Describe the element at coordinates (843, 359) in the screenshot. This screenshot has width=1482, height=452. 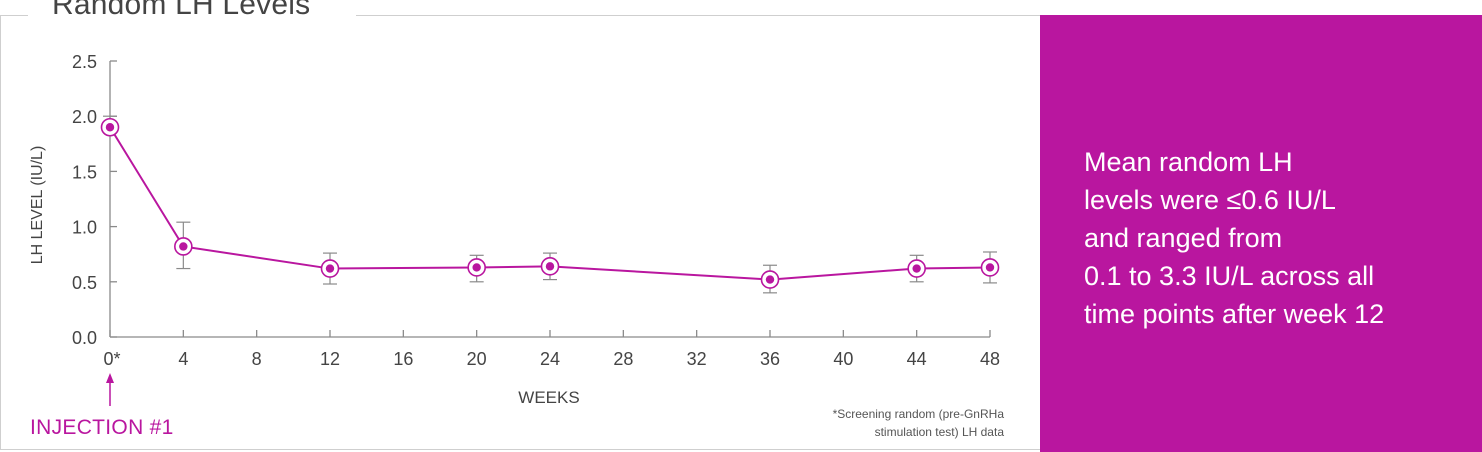
I see `x-tick-label: 40` at that location.